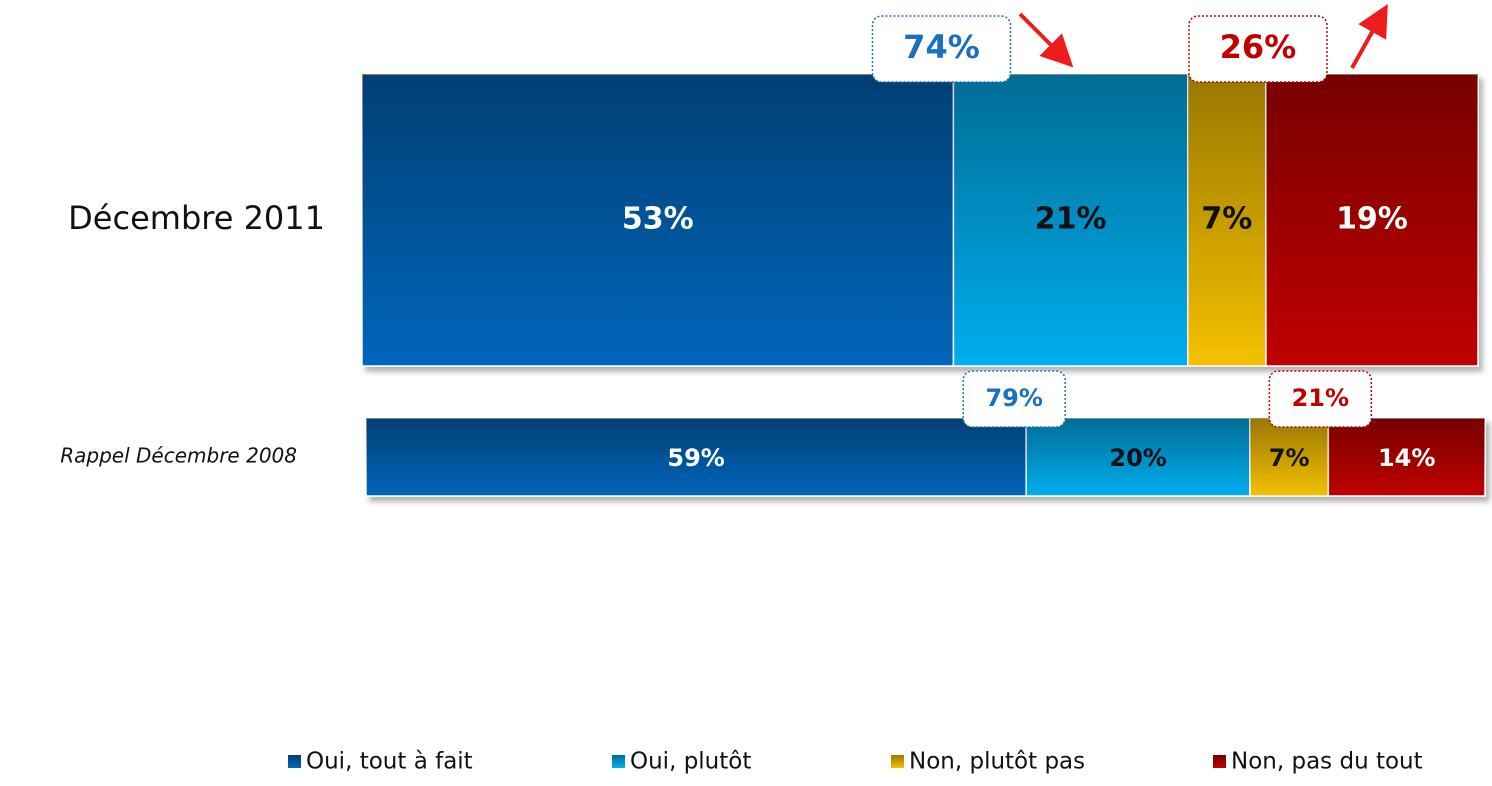 The width and height of the screenshot is (1492, 786). I want to click on value-label: 19%, so click(1372, 219).